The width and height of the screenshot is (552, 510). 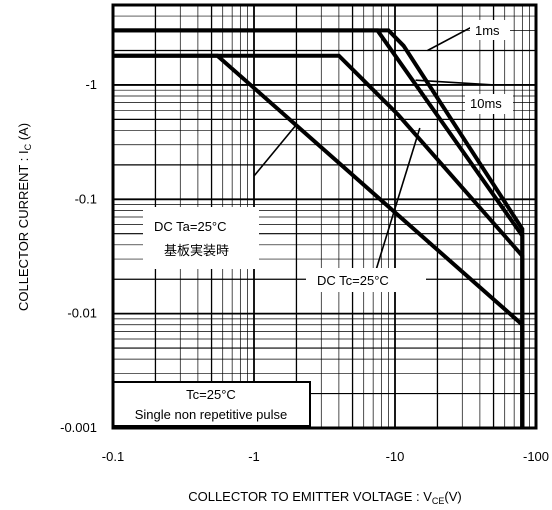 What do you see at coordinates (211, 394) in the screenshot?
I see `condition-line1: Tc=25°C` at bounding box center [211, 394].